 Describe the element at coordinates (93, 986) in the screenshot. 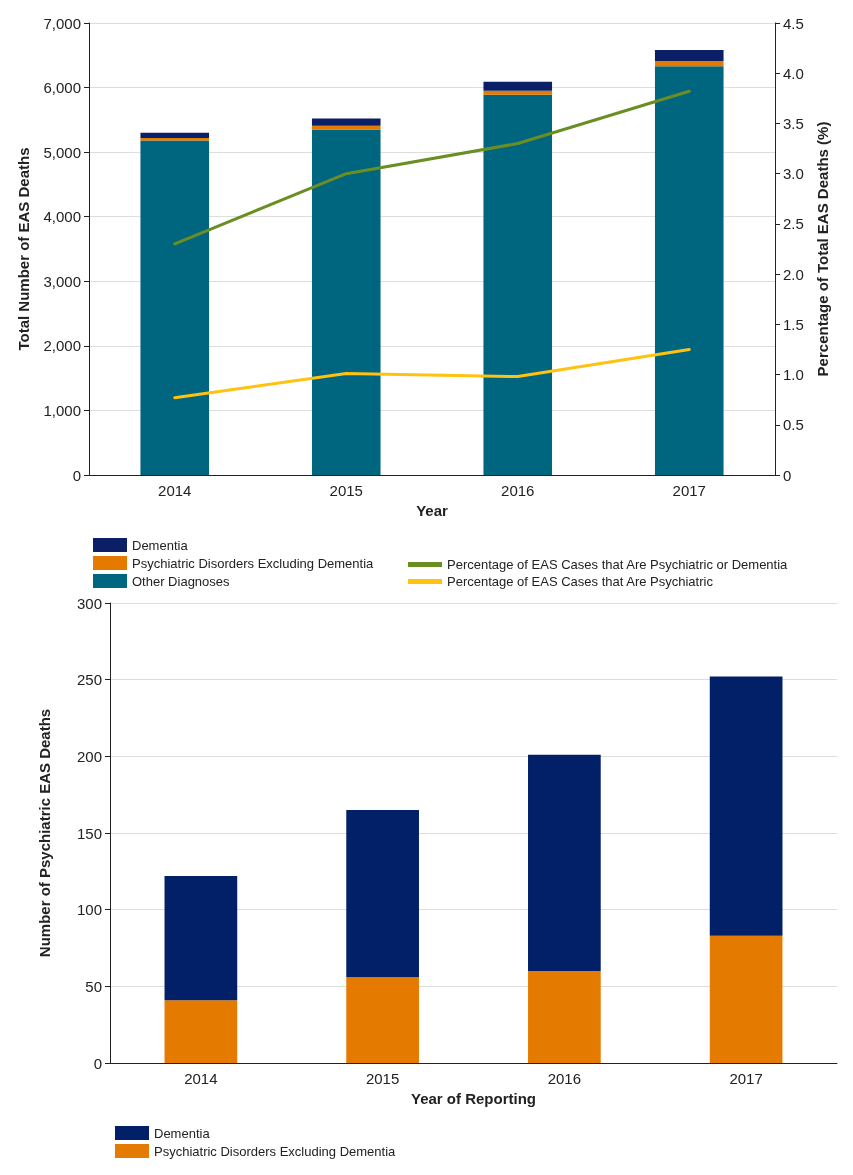

I see `y-tick-label: 50` at that location.